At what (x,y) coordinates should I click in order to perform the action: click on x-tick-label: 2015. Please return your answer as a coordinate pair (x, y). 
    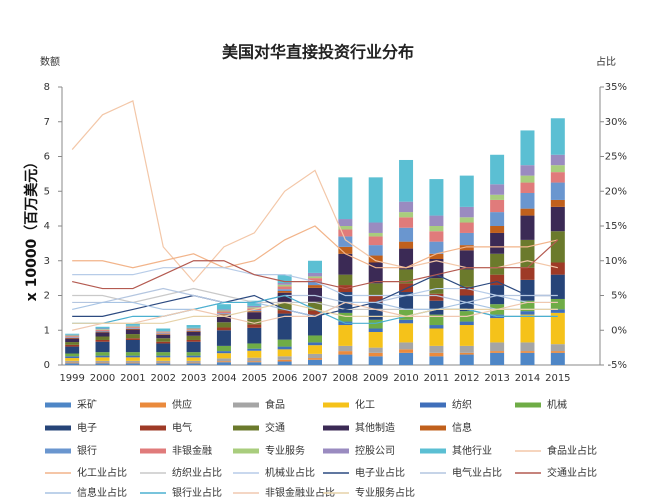
    Looking at the image, I should click on (557, 378).